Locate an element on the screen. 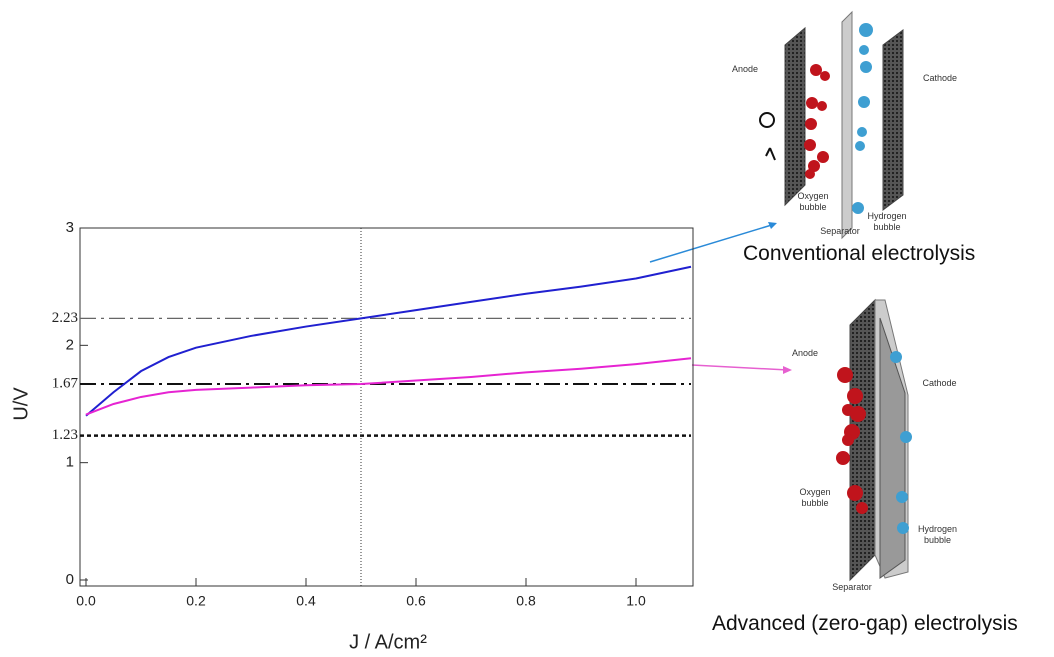 The width and height of the screenshot is (1054, 657). diagram-title: Advanced (zero-gap) electrolysis is located at coordinates (865, 623).